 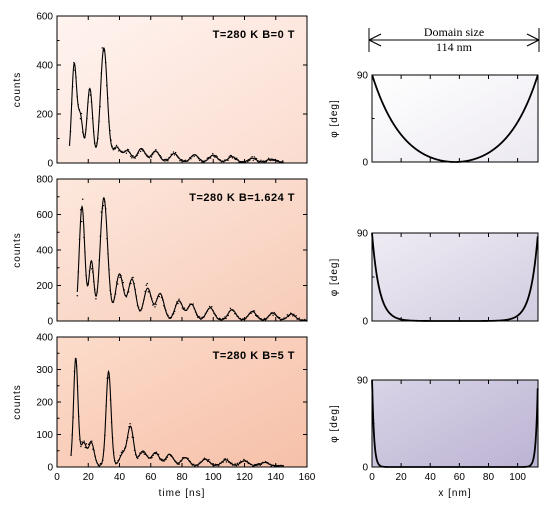 What do you see at coordinates (44, 370) in the screenshot?
I see `chart_data-ytick-label: 300` at bounding box center [44, 370].